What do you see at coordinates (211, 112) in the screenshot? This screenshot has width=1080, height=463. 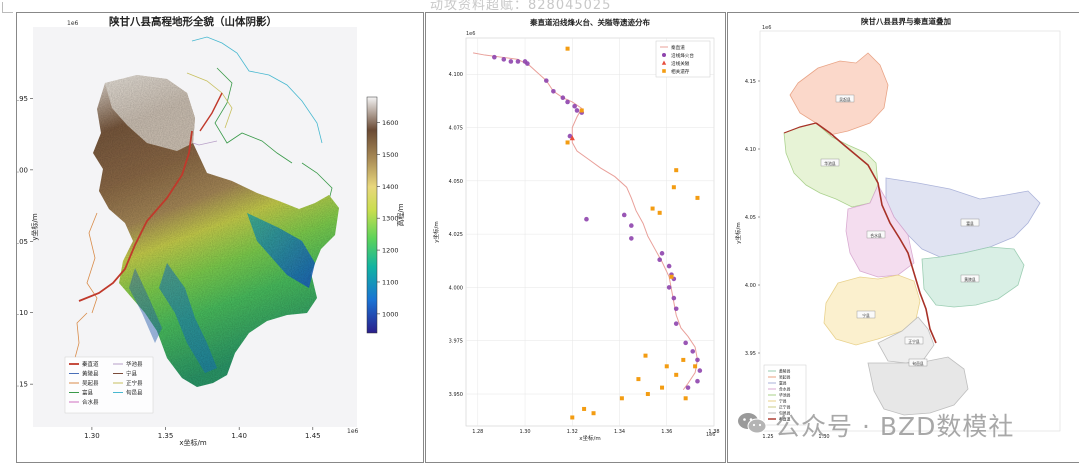 I see `qin-road-north` at bounding box center [211, 112].